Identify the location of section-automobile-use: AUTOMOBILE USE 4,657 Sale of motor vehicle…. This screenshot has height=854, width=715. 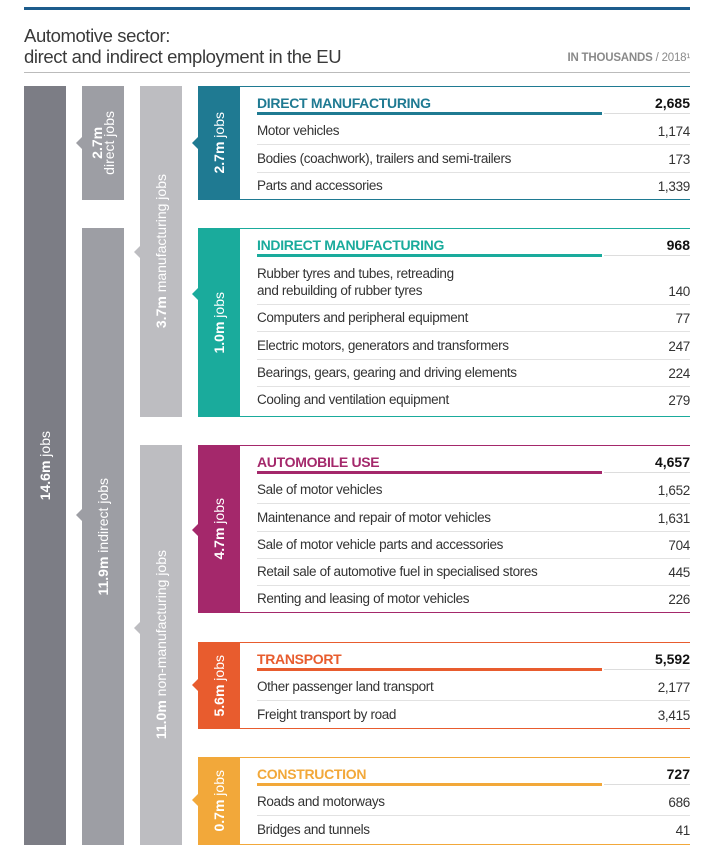
(465, 529).